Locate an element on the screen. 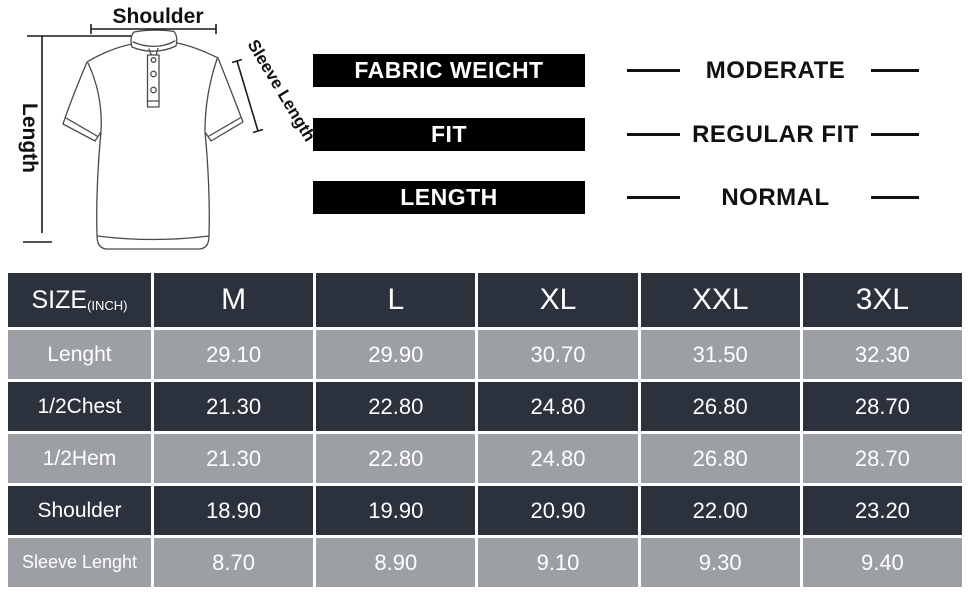 The height and width of the screenshot is (600, 970). attribute-value-text: MODERATE is located at coordinates (775, 70).